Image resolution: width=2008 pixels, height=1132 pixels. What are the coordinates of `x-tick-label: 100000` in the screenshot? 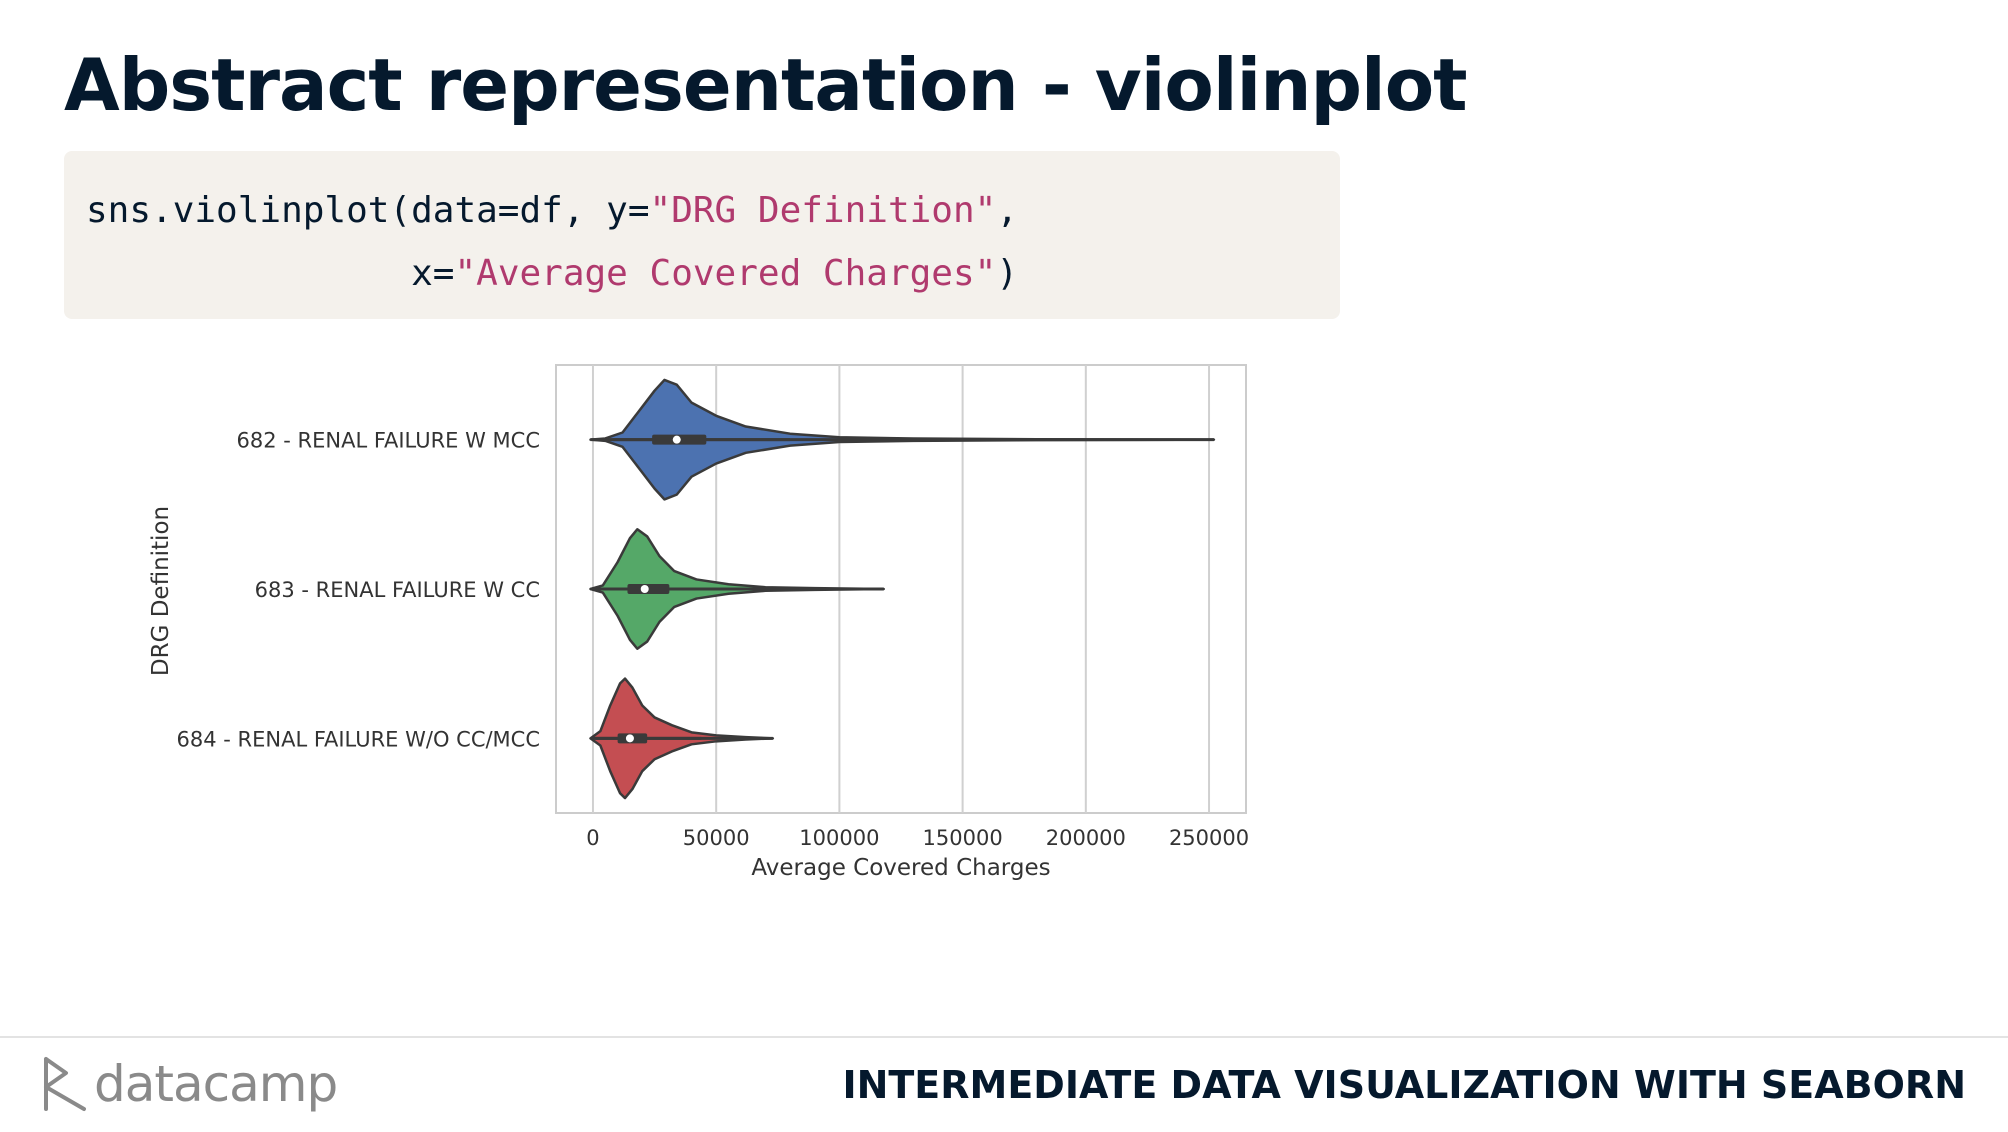 It's located at (839, 838).